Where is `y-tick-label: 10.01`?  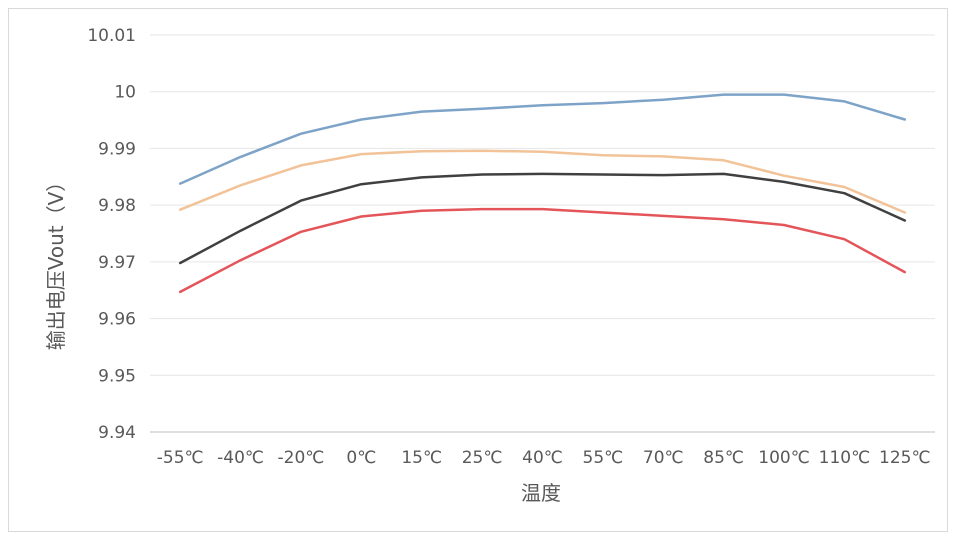 y-tick-label: 10.01 is located at coordinates (111, 36).